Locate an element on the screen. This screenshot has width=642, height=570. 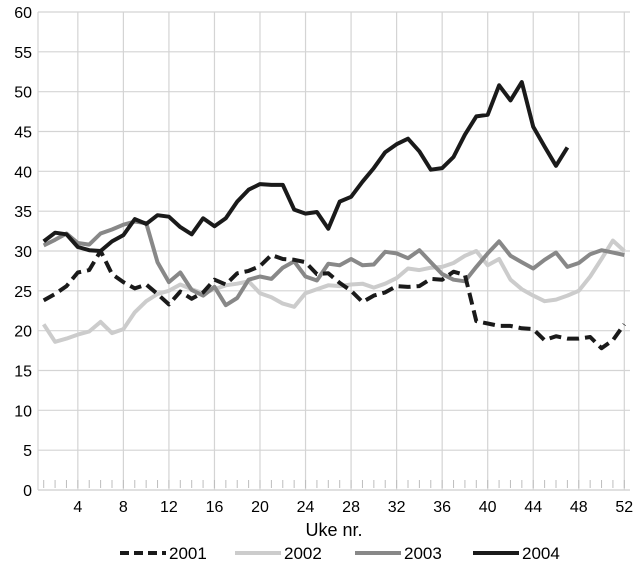
x-tick-label: 4 is located at coordinates (77, 507).